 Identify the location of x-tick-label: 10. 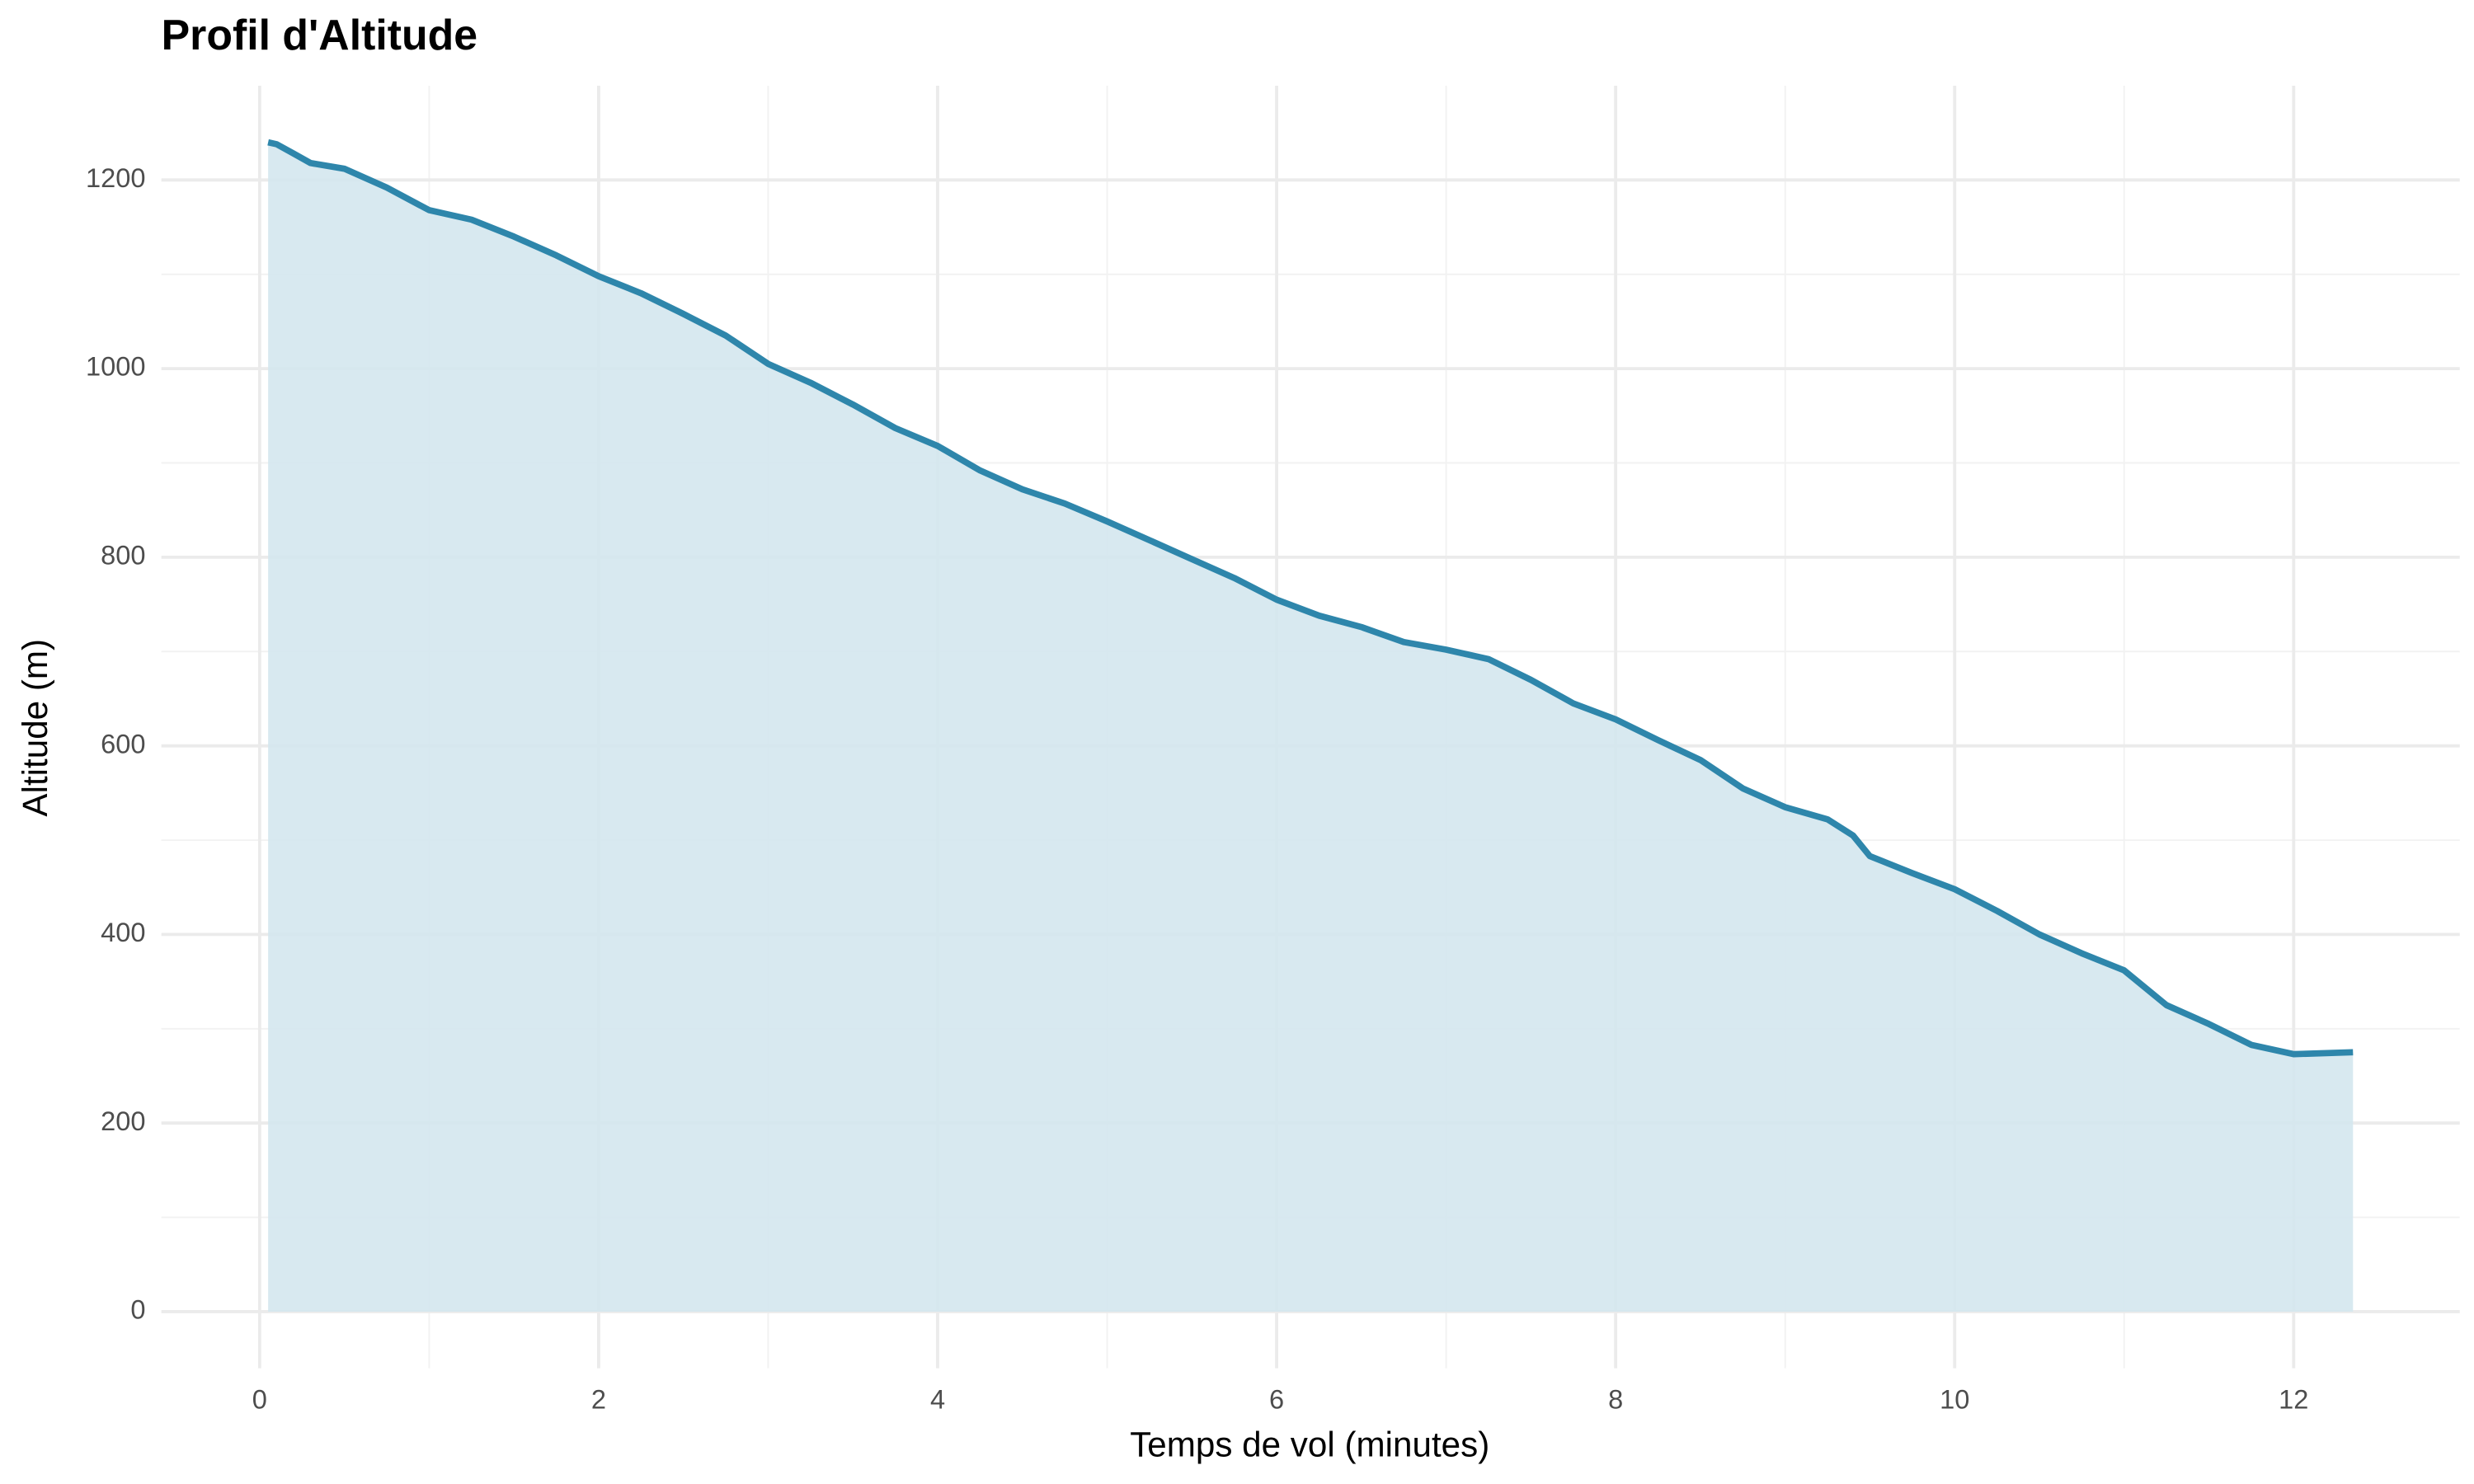
(1954, 1398).